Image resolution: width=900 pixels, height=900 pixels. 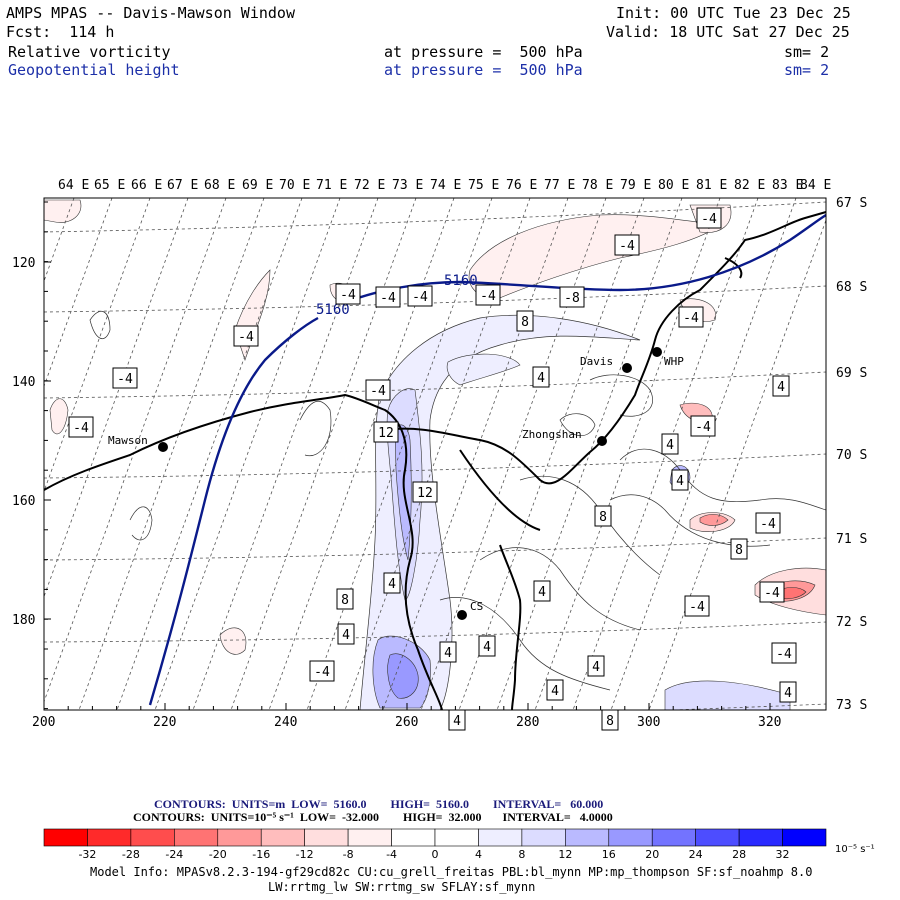 I want to click on station-label-zhongshan: Zhongshan, so click(x=552, y=434).